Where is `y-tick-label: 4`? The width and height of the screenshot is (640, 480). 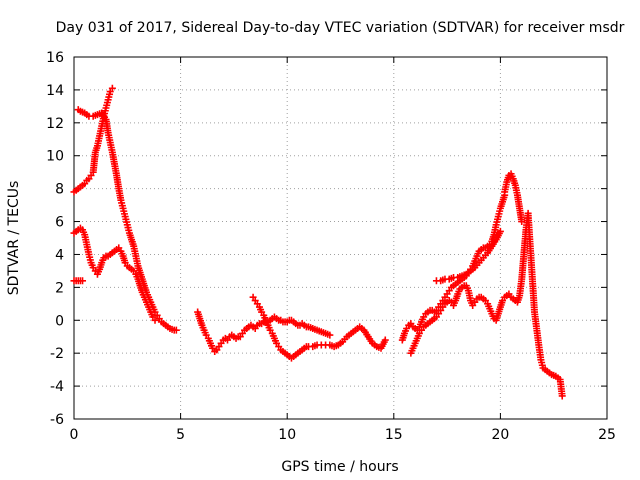
y-tick-label: 4 is located at coordinates (59, 255).